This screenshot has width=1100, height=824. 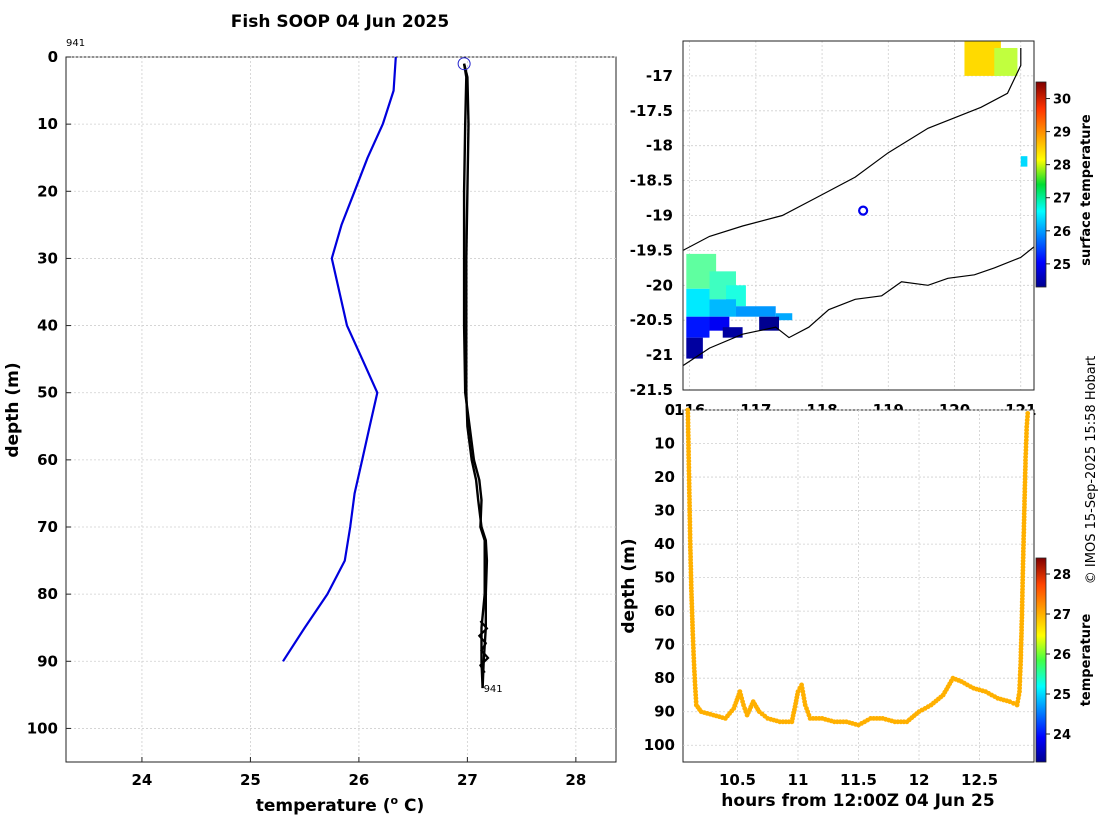 I want to click on profile-x-axis-label: temperature (o C), so click(x=340, y=805).